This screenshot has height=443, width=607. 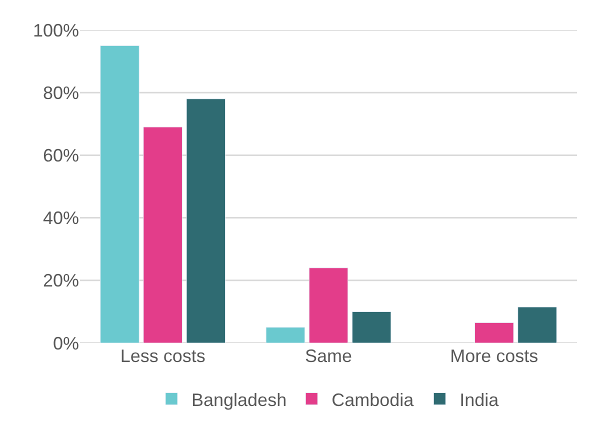 What do you see at coordinates (65, 343) in the screenshot?
I see `y-tick-label: 0%` at bounding box center [65, 343].